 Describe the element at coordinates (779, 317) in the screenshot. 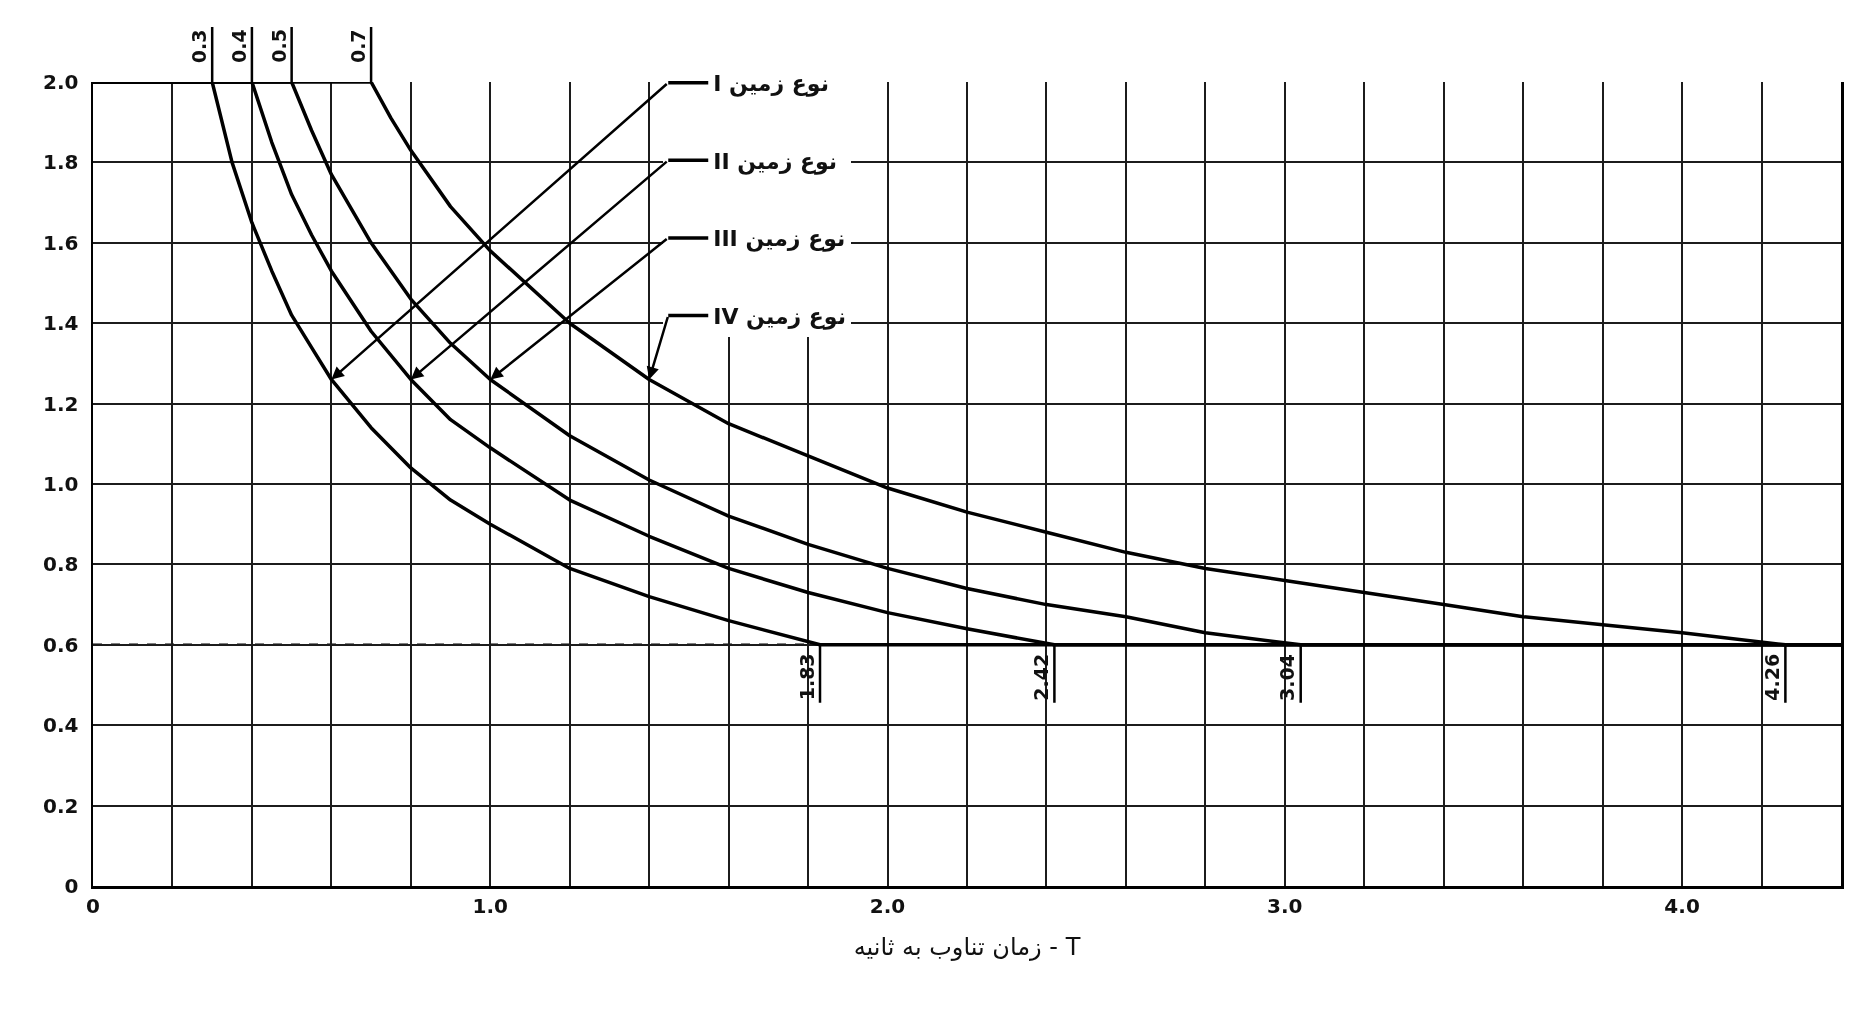

I see `legend-label: نوع زمین IV` at that location.